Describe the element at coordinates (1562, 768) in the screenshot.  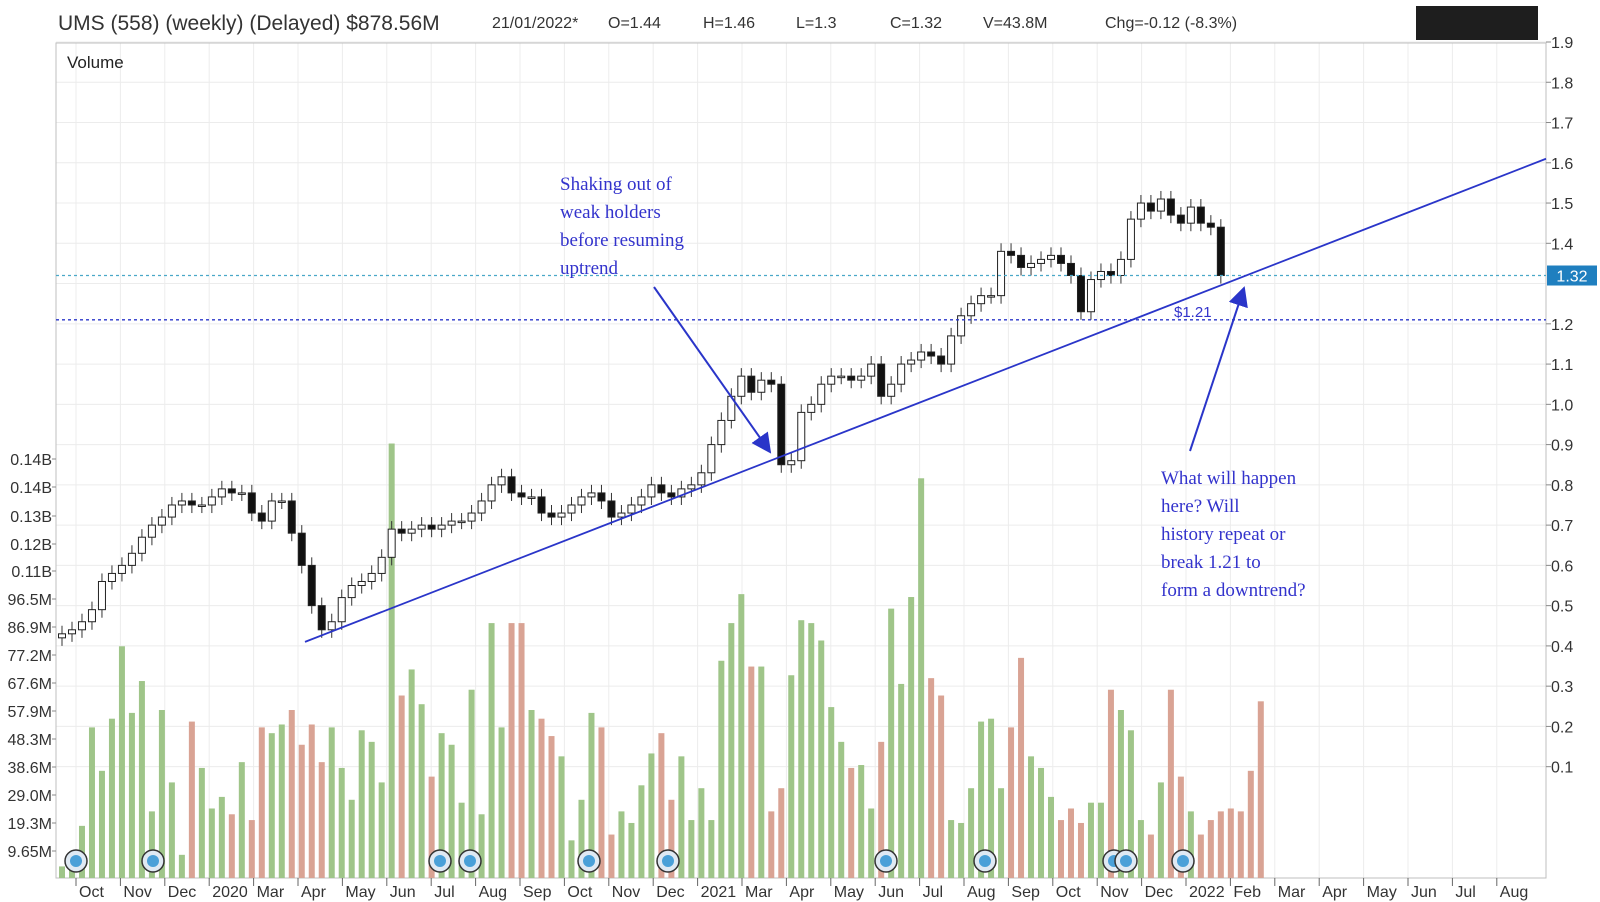
I see `price-tick-label: 0.1` at that location.